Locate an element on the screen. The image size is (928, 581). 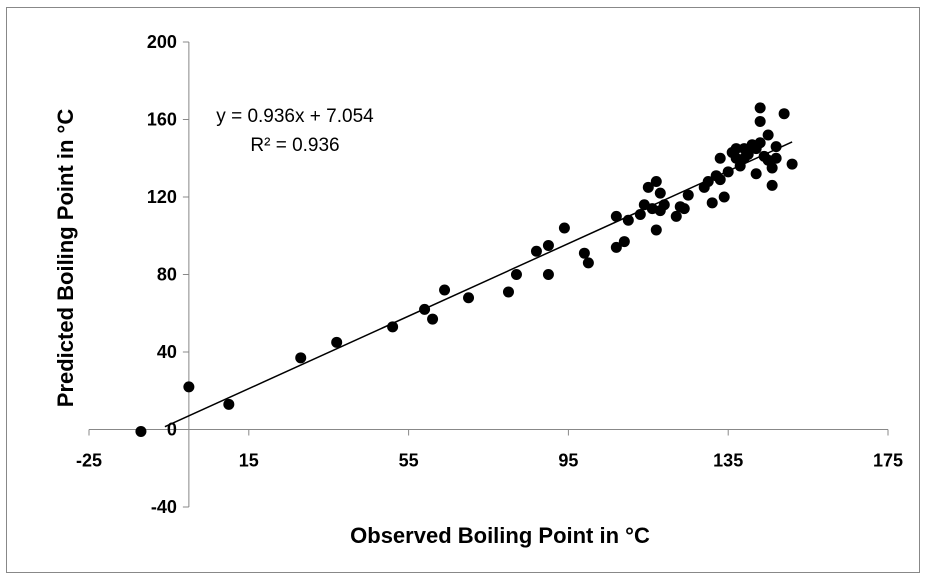
y-tick-label: 200 is located at coordinates (162, 42).